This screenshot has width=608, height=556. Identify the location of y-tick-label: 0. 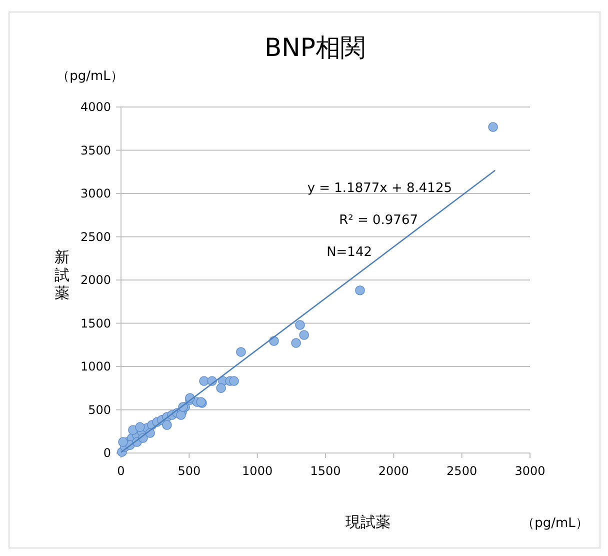
(107, 453).